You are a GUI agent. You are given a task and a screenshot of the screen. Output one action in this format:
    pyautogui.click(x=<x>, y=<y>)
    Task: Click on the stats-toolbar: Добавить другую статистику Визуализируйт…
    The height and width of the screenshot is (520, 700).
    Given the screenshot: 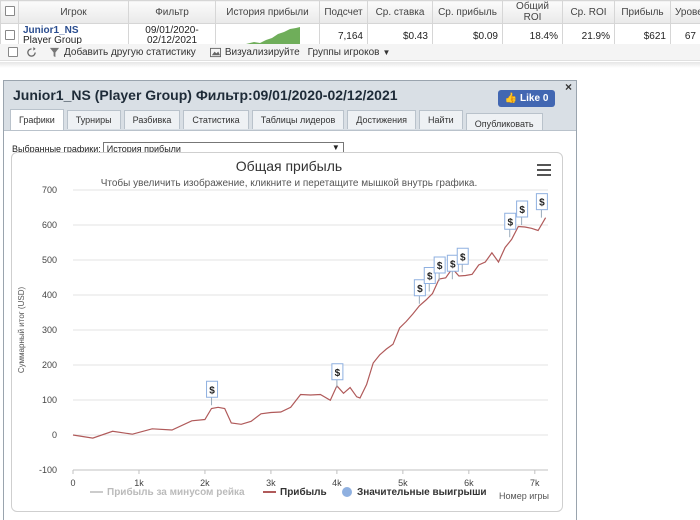 What is the action you would take?
    pyautogui.click(x=350, y=52)
    